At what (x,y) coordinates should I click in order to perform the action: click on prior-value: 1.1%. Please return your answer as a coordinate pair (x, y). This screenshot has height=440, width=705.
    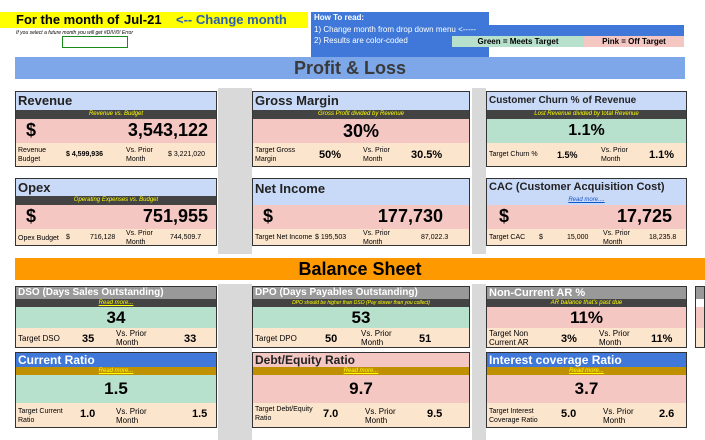
    Looking at the image, I should click on (662, 155).